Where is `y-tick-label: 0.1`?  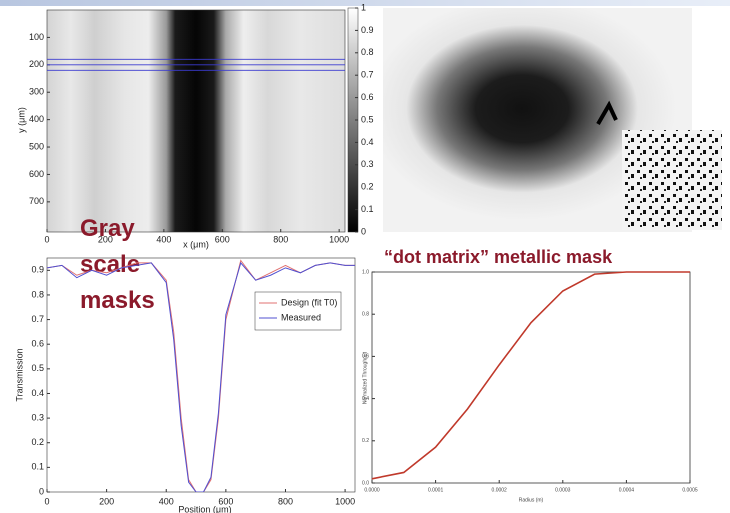 y-tick-label: 0.1 is located at coordinates (37, 467).